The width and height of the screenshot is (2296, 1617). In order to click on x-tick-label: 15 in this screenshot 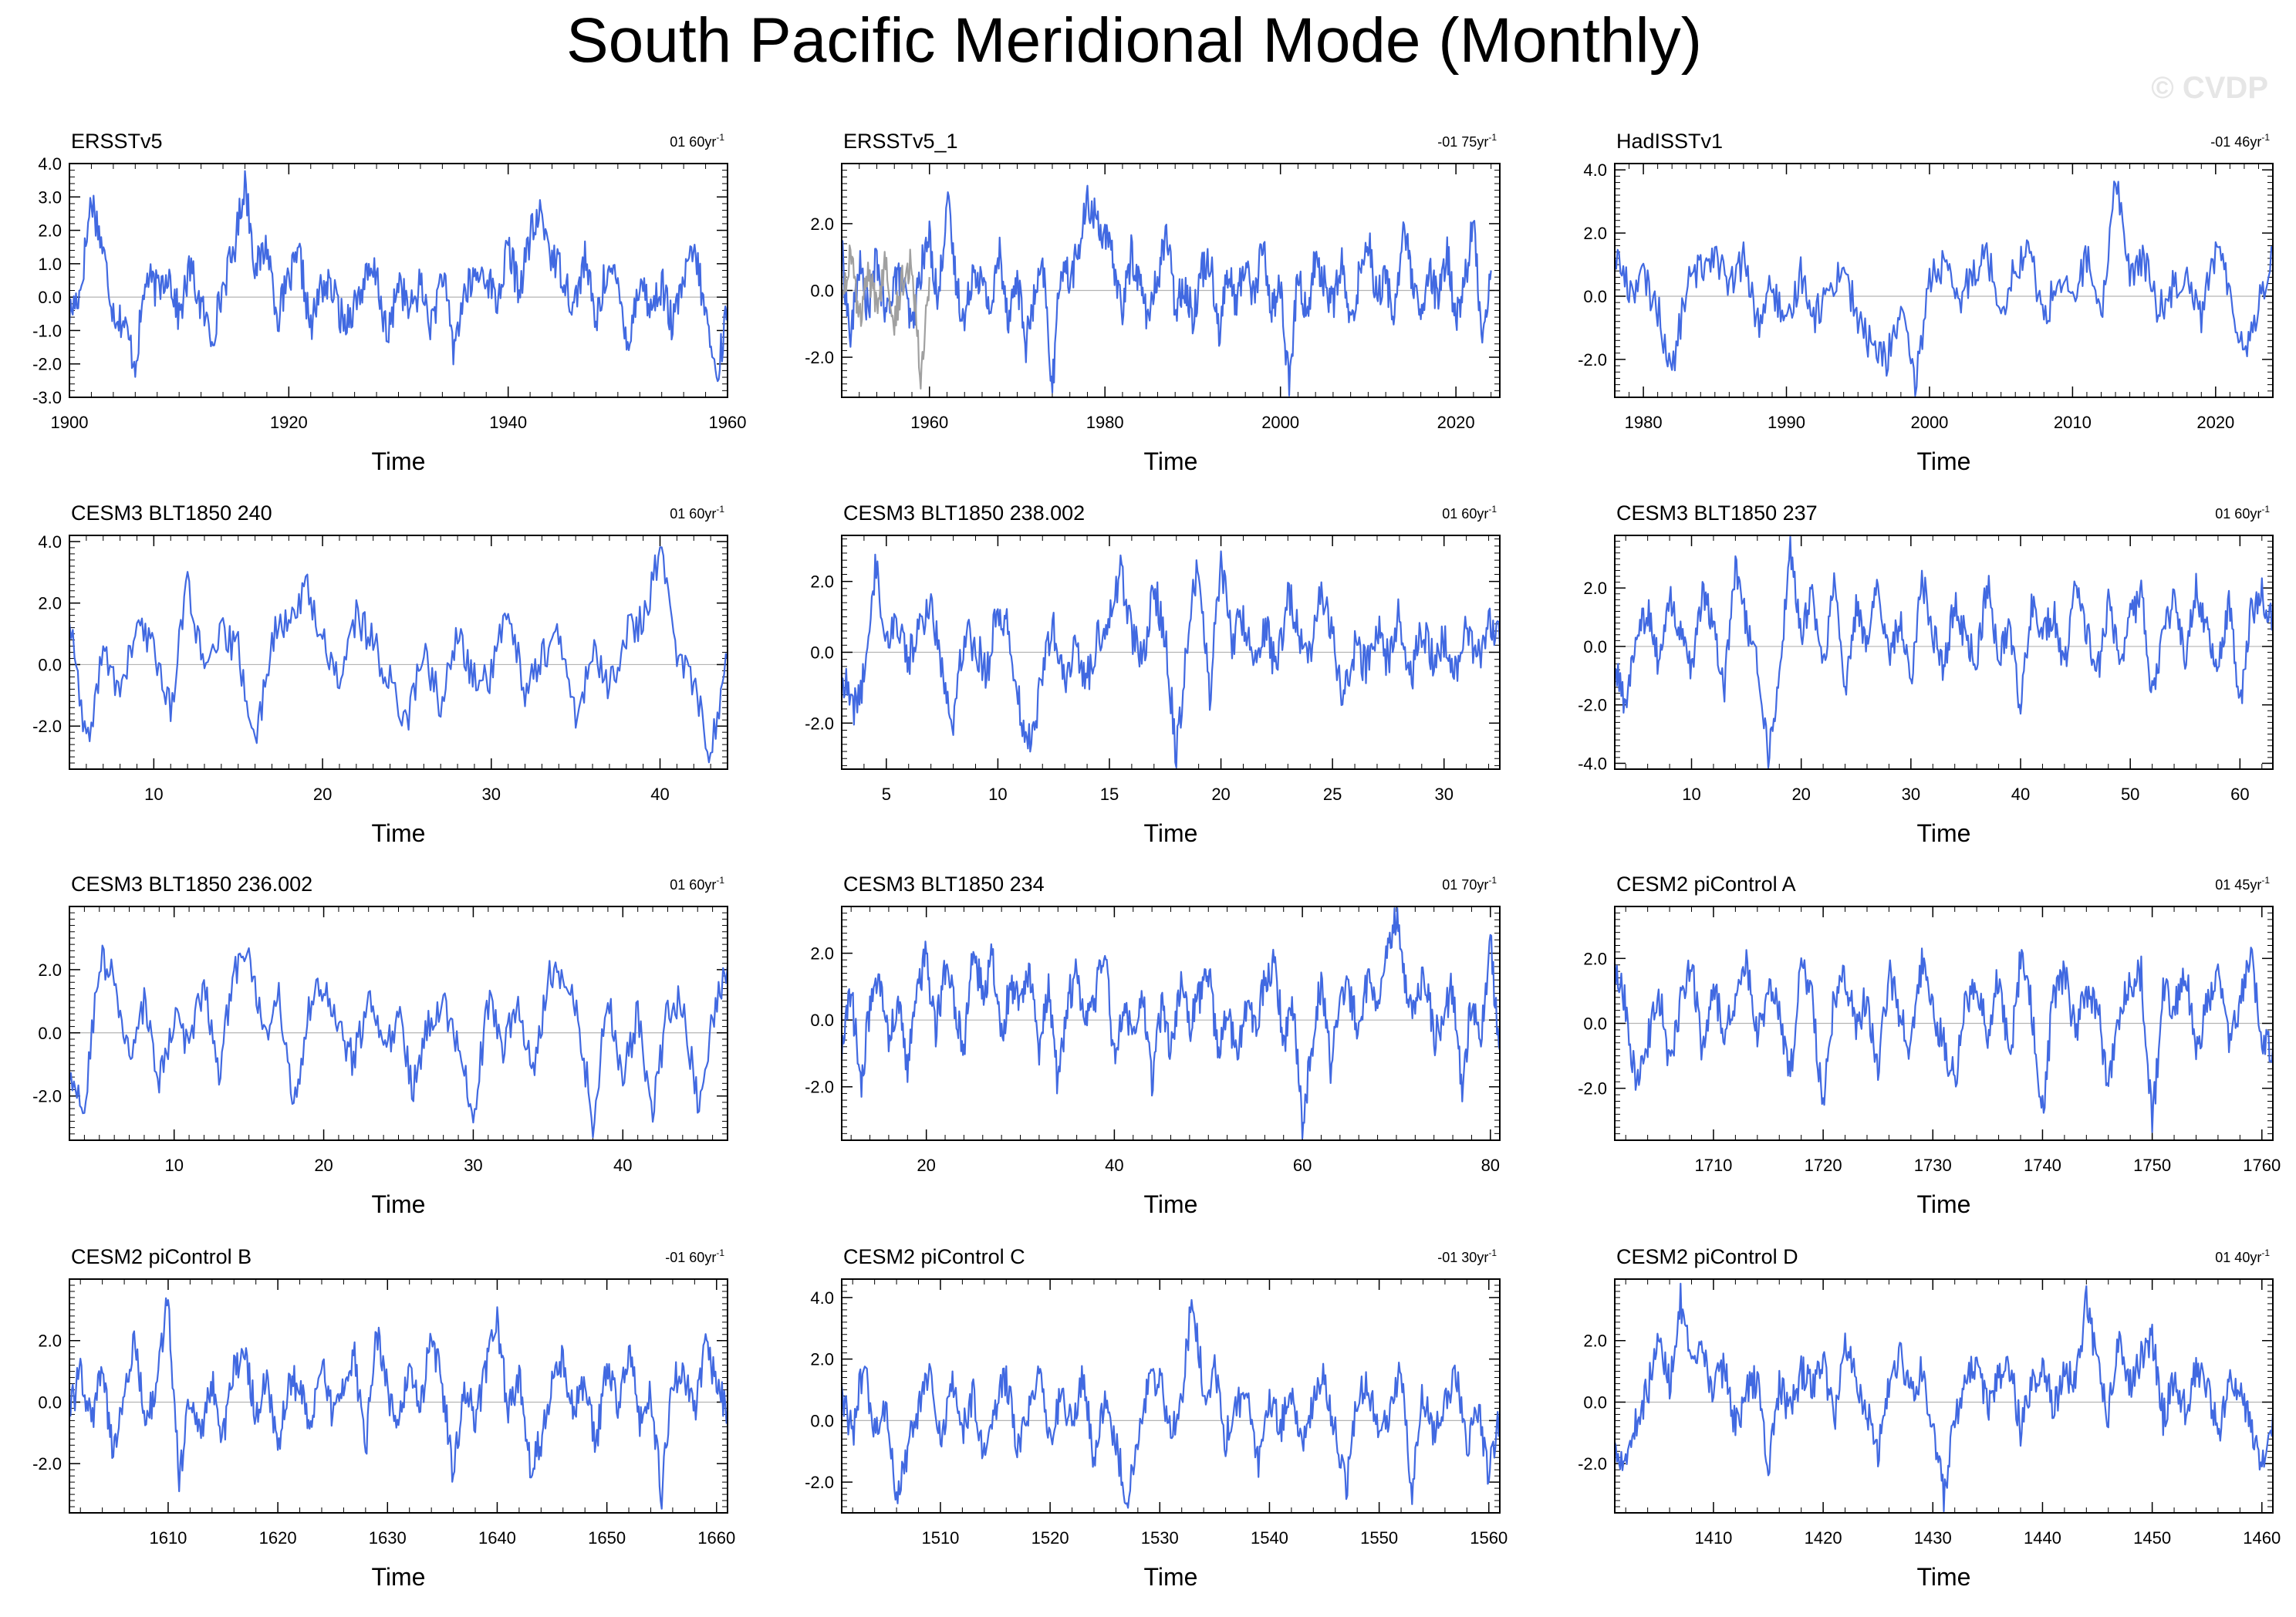, I will do `click(1109, 794)`.